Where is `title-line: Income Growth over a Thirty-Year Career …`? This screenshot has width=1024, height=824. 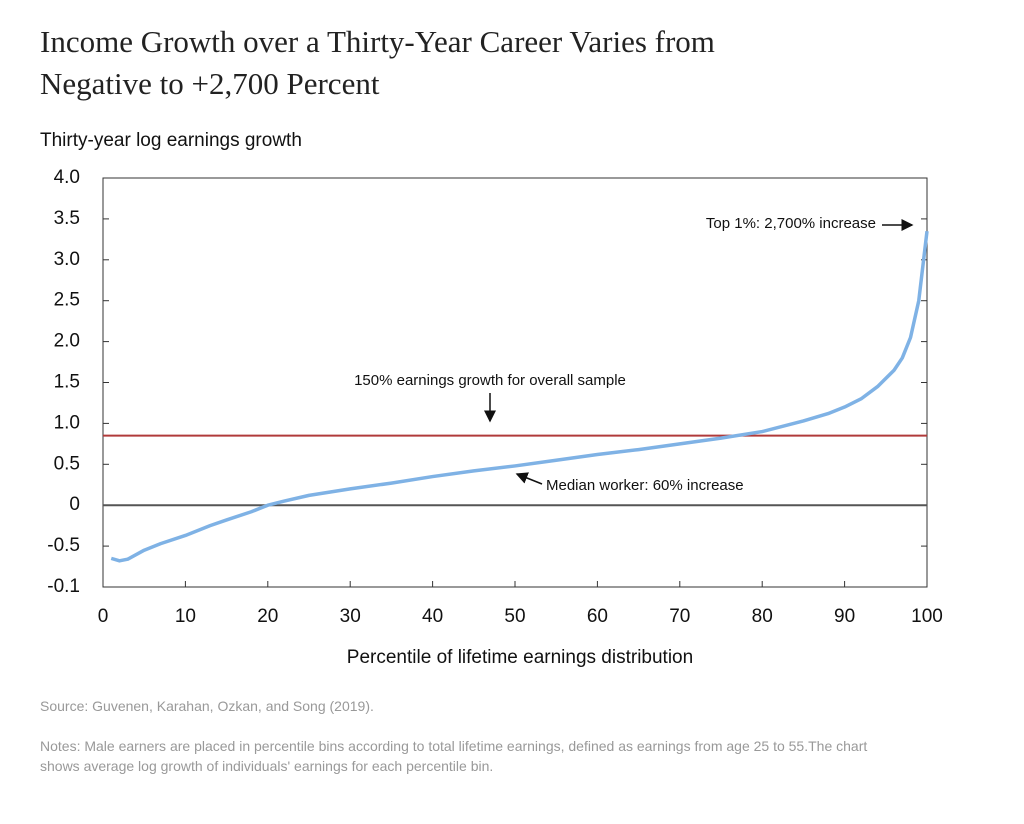
title-line: Income Growth over a Thirty-Year Career … is located at coordinates (377, 41).